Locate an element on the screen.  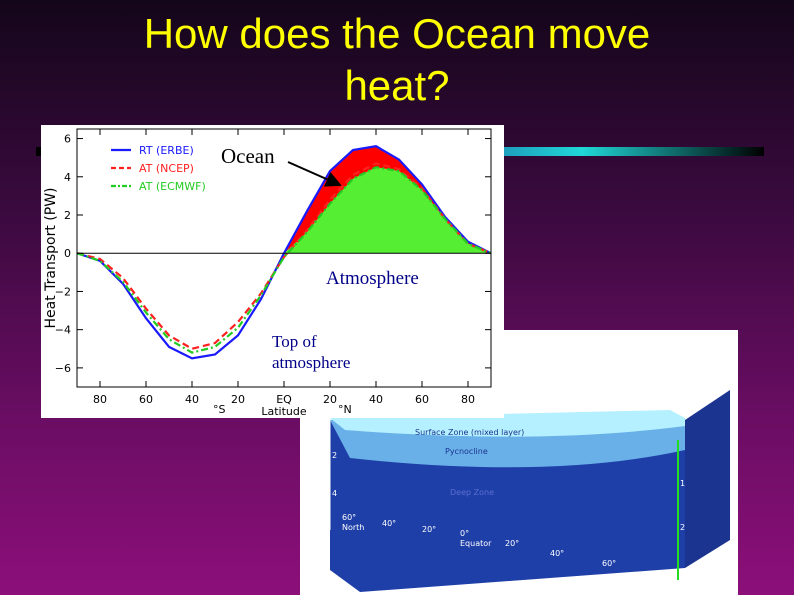
surface-zone-label: Surface Zone (mixed layer) is located at coordinates (469, 432).